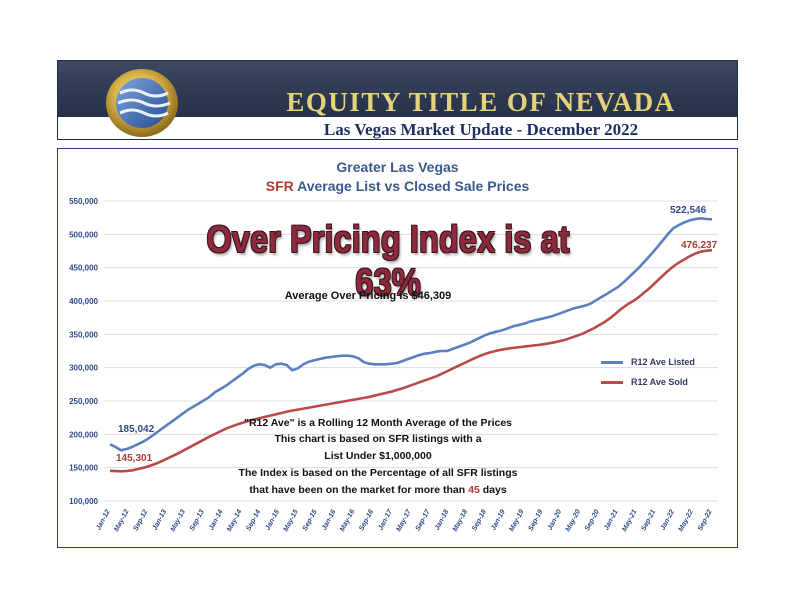 The height and width of the screenshot is (612, 792). What do you see at coordinates (481, 102) in the screenshot?
I see `banner-title: EQUITY TITLE OF NEVADA` at bounding box center [481, 102].